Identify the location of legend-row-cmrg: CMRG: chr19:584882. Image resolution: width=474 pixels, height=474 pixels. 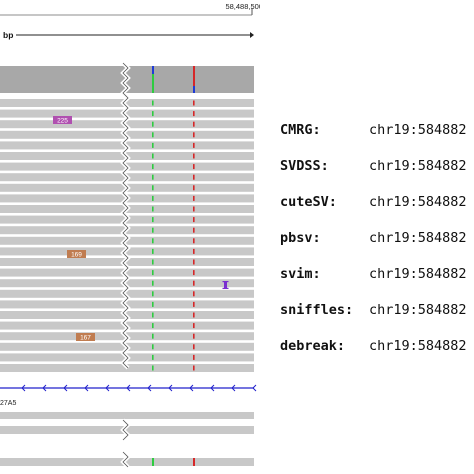
(377, 132).